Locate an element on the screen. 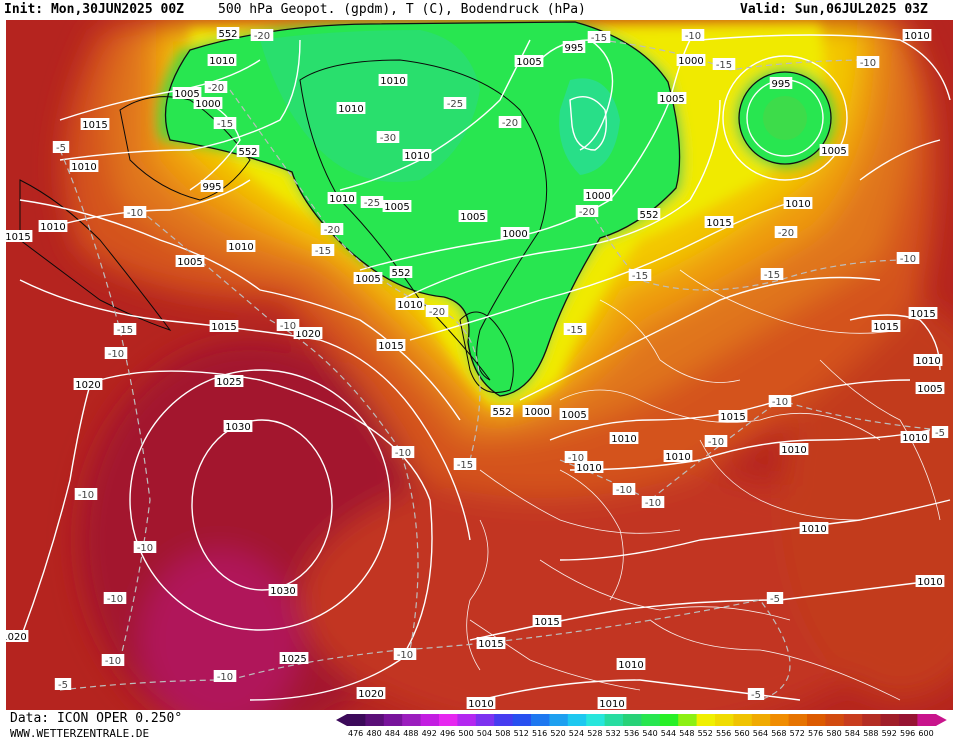 Image resolution: width=959 pixels, height=741 pixels. data-source: Data: ICON OPER 0.250° is located at coordinates (96, 718).